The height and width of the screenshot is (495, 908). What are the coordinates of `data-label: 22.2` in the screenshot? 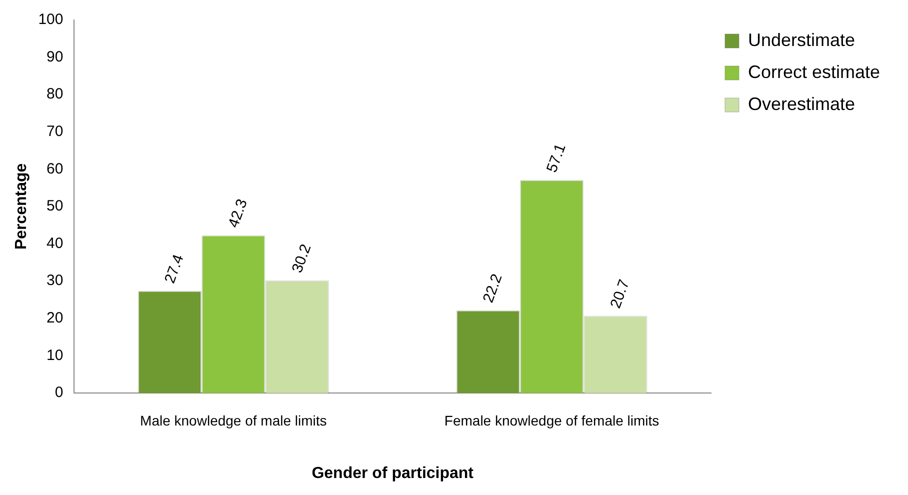 It's located at (493, 288).